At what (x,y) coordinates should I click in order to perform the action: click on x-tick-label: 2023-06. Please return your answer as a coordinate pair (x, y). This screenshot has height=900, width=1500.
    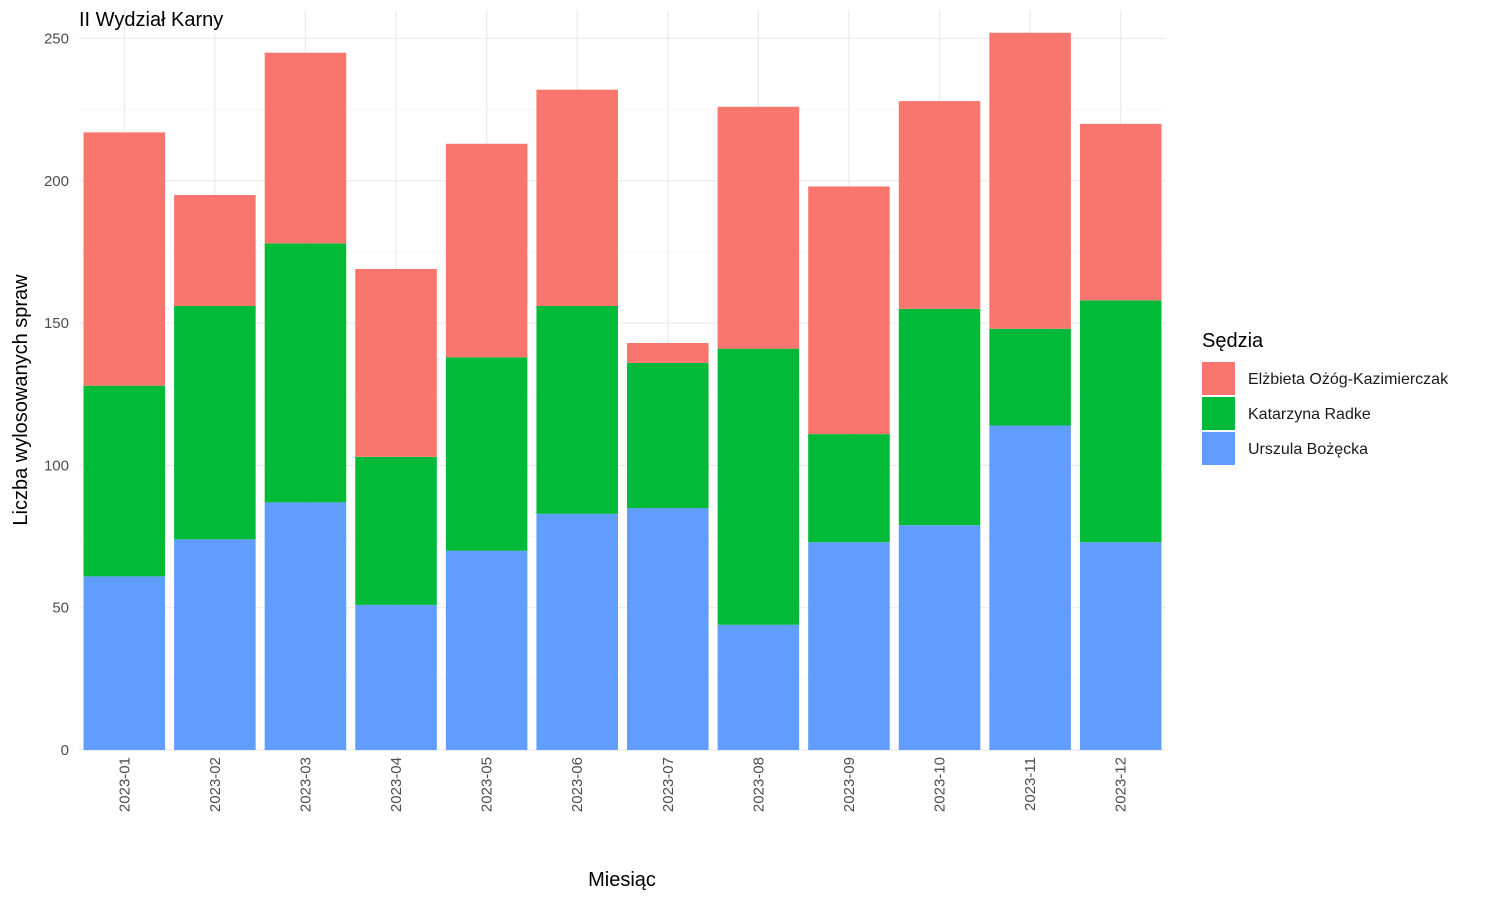
    Looking at the image, I should click on (577, 784).